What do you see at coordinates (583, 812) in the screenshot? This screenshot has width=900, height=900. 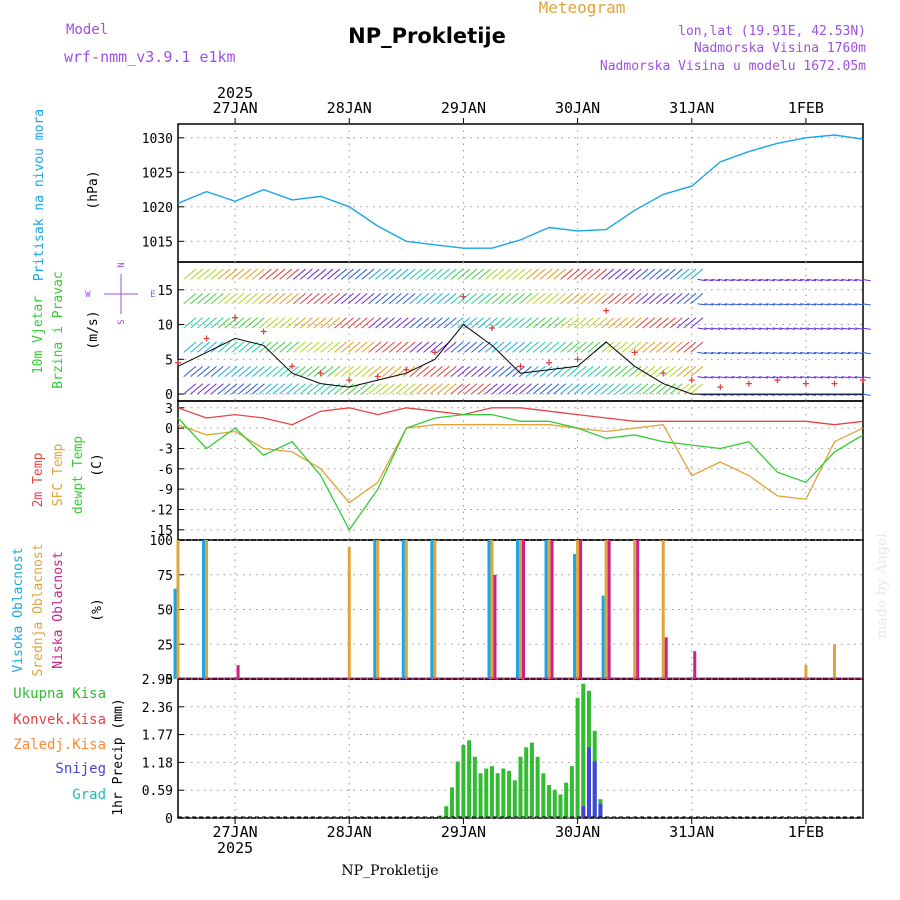 I see `precip-snow-bar` at bounding box center [583, 812].